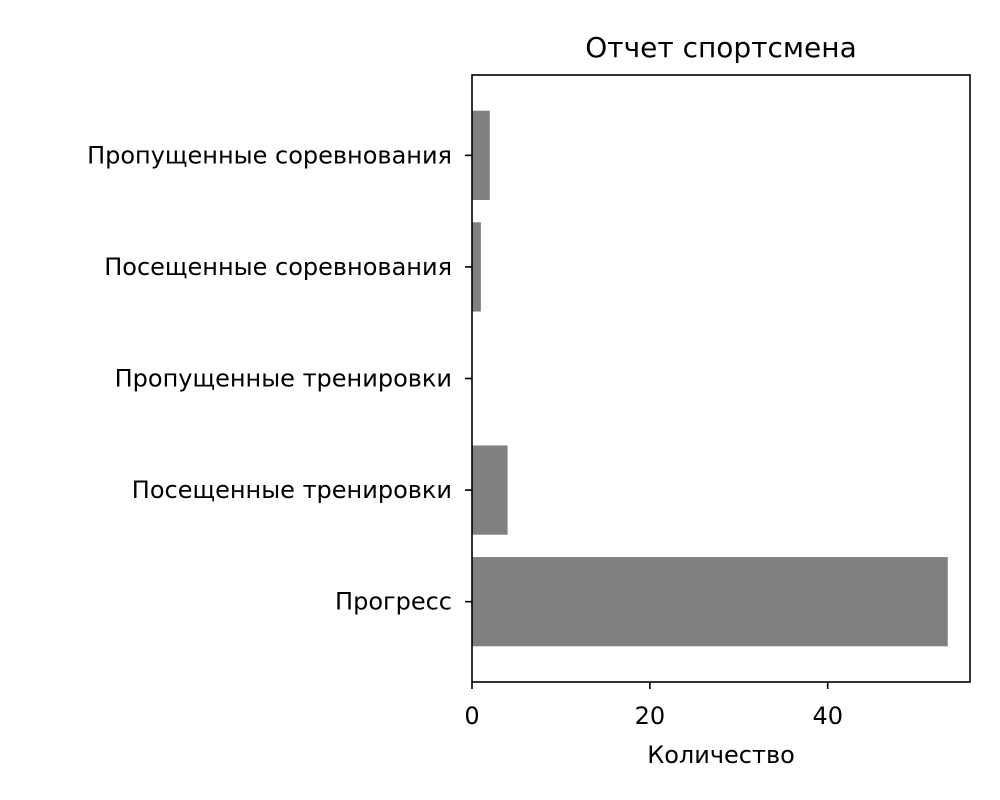  Describe the element at coordinates (283, 379) in the screenshot. I see `y-tick-label: Пропущенные тренировки` at that location.